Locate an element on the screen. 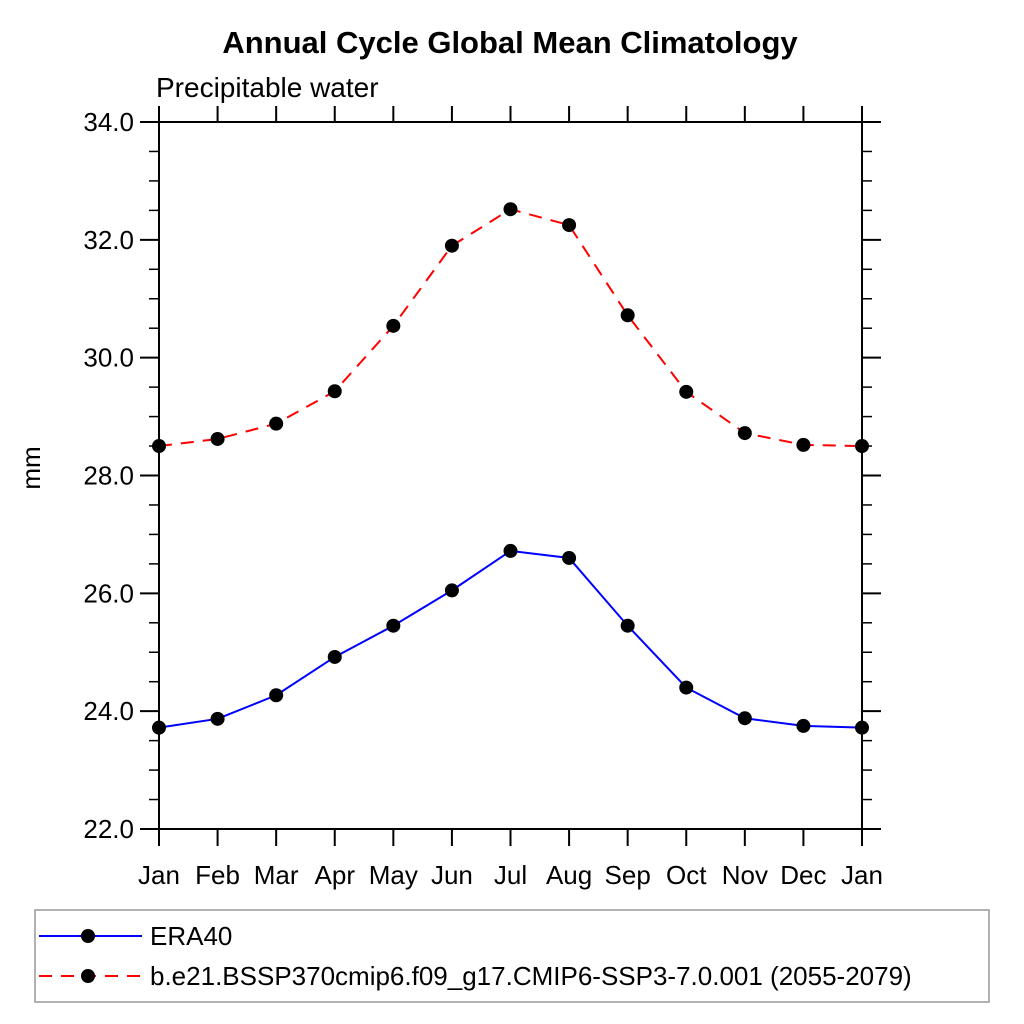  chart-title: Annual Cycle Global Mean Climatology is located at coordinates (510, 42).